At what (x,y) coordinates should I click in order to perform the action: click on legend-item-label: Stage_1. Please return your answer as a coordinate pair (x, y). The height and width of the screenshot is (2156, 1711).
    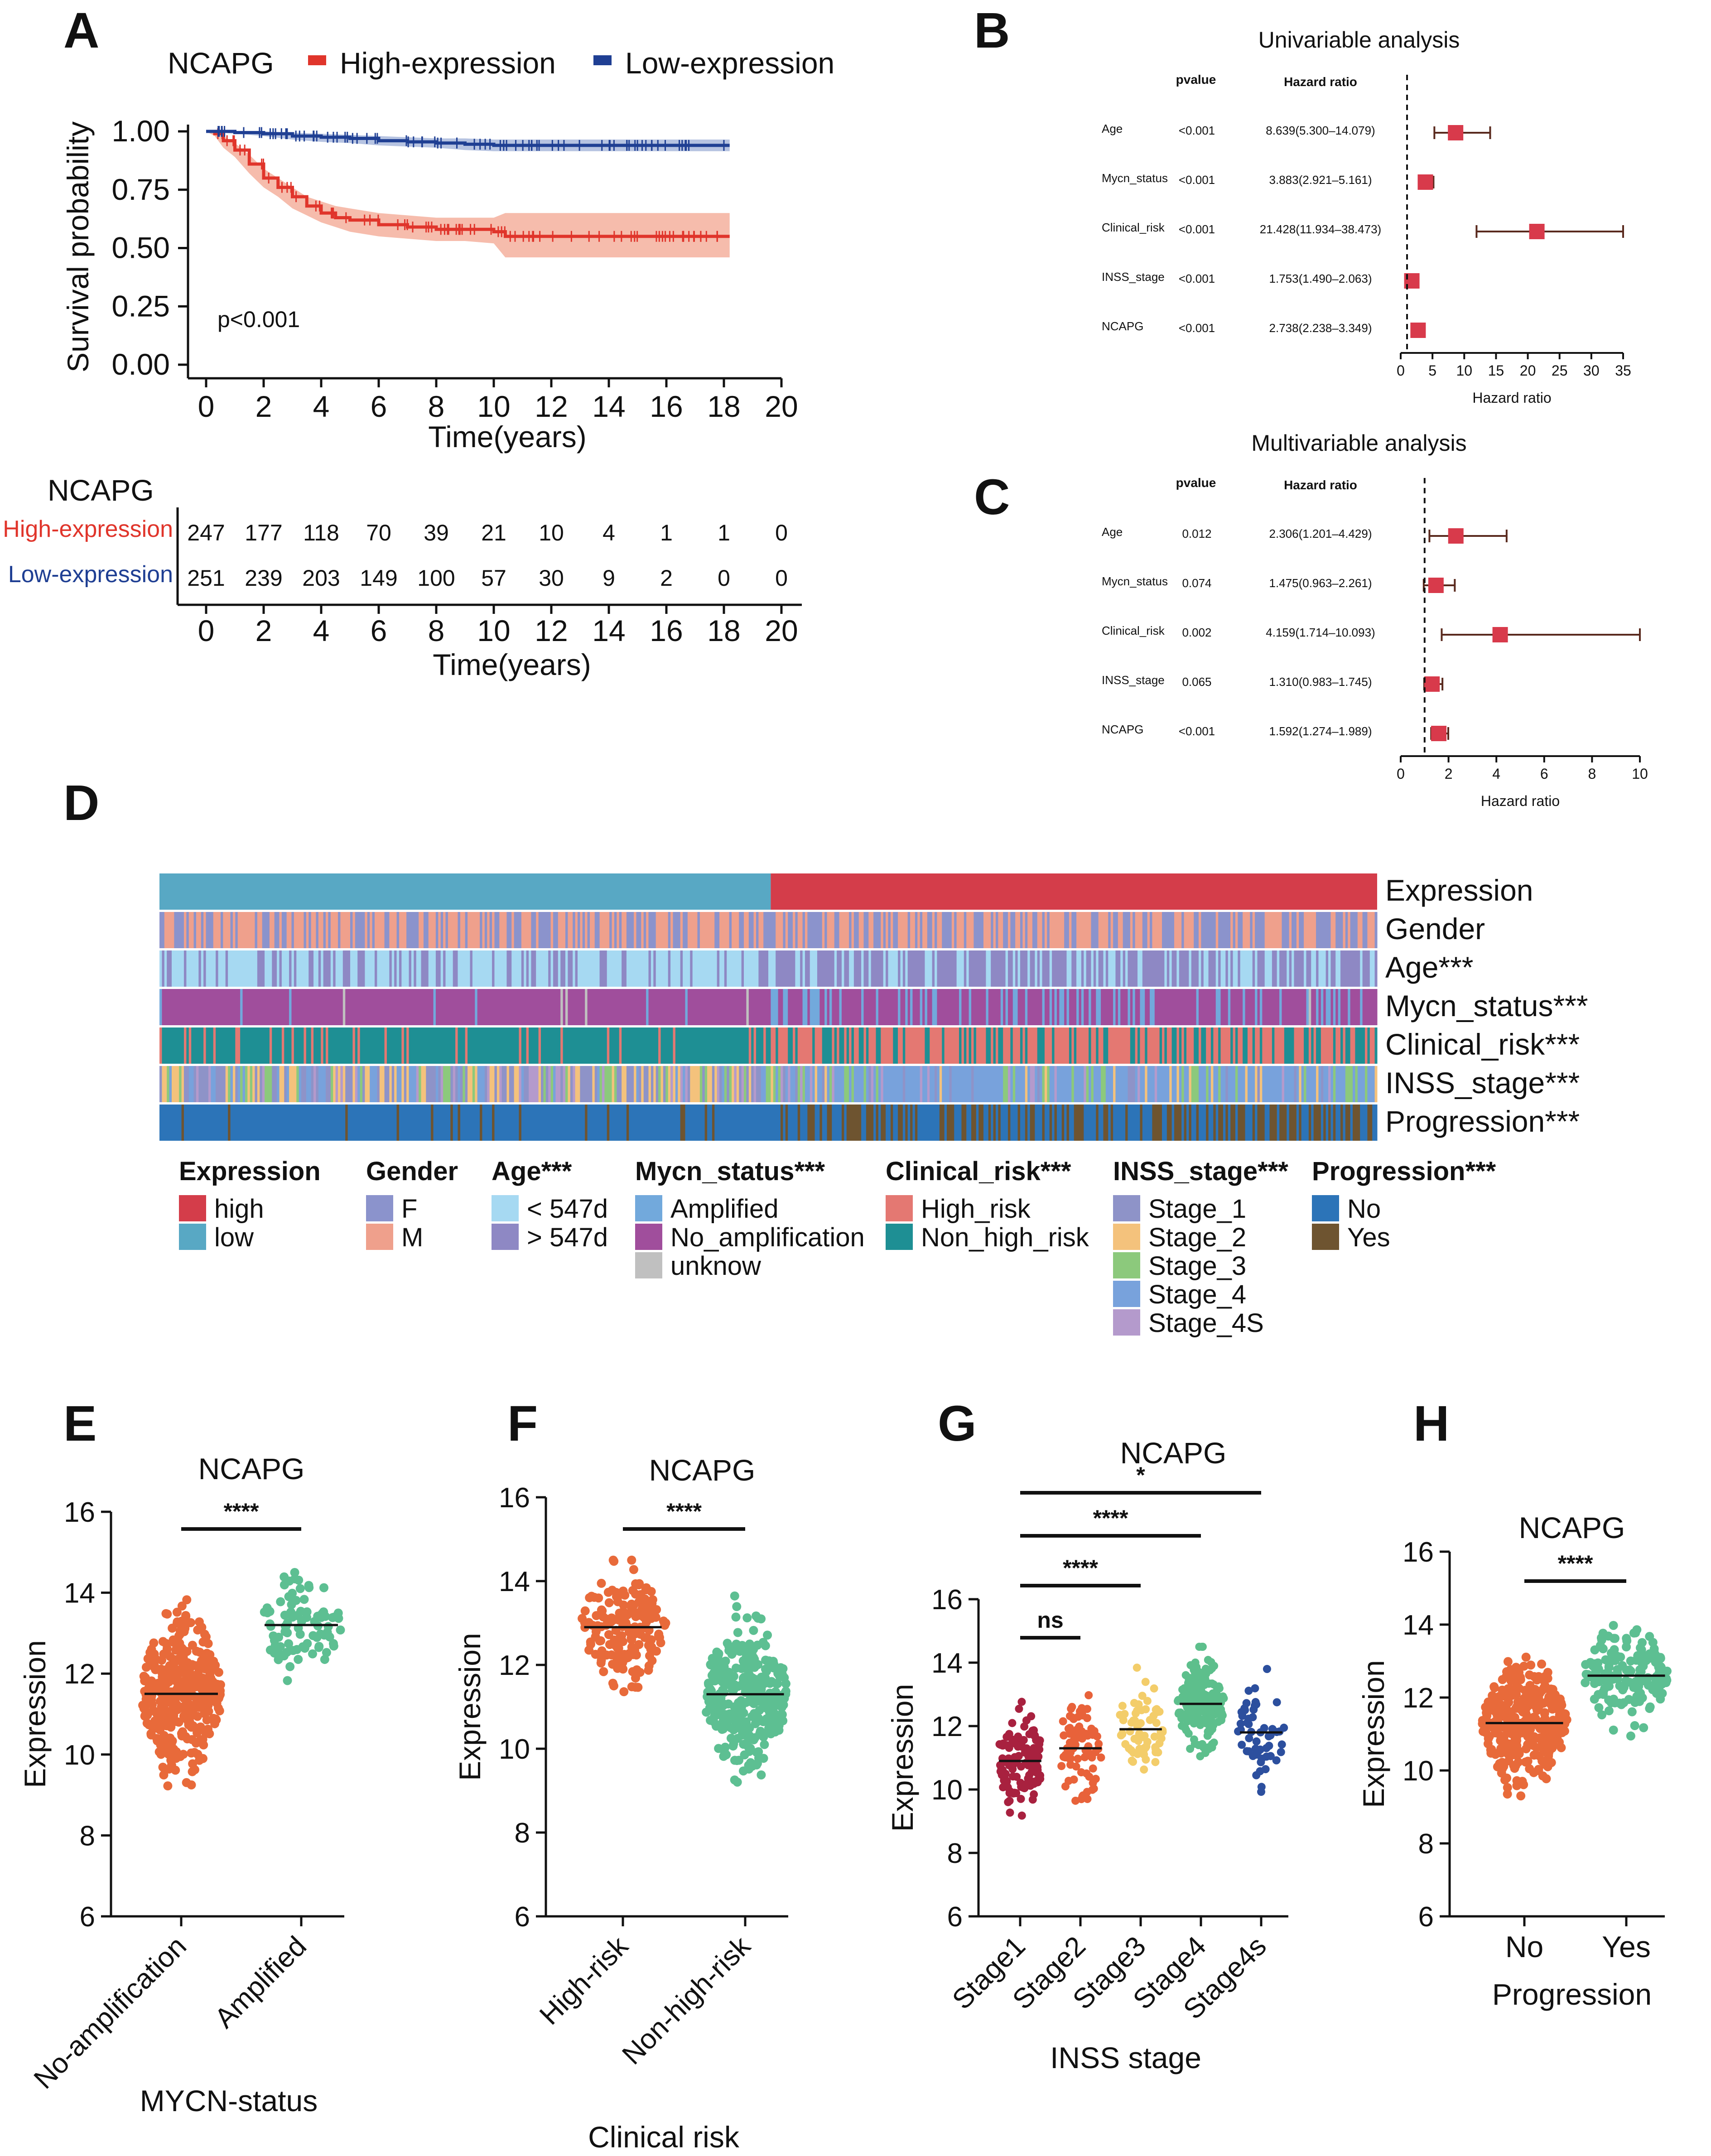
    Looking at the image, I should click on (1197, 1209).